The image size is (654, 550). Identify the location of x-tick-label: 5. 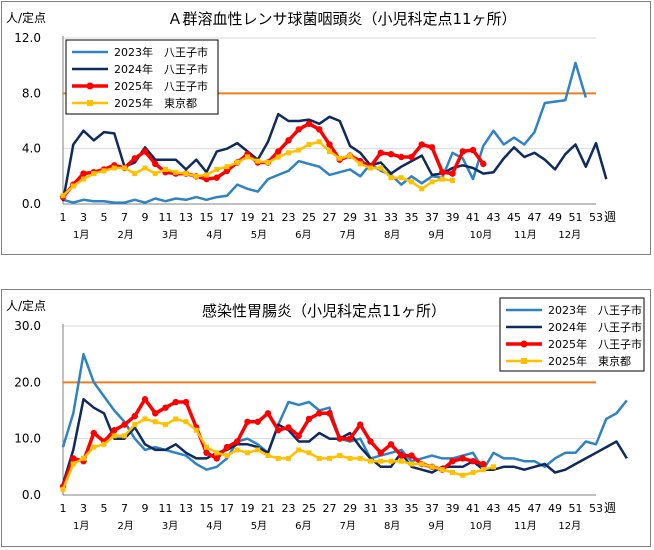
(104, 508).